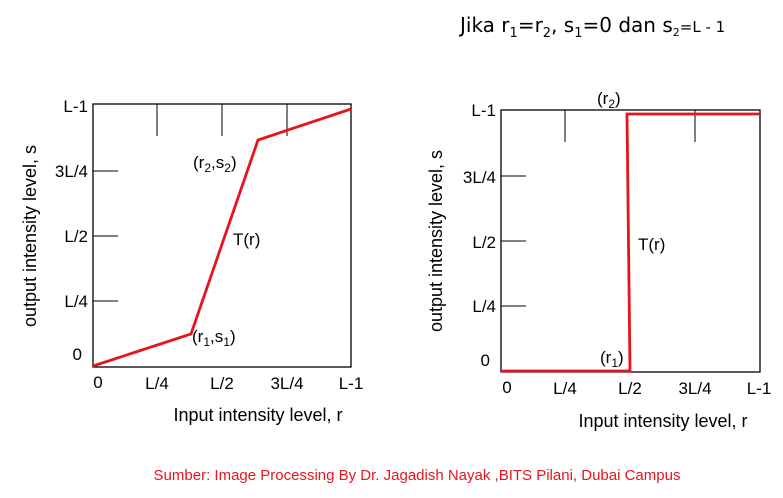 The height and width of the screenshot is (498, 783). Describe the element at coordinates (222, 383) in the screenshot. I see `left-x-tick-label: L/2` at that location.